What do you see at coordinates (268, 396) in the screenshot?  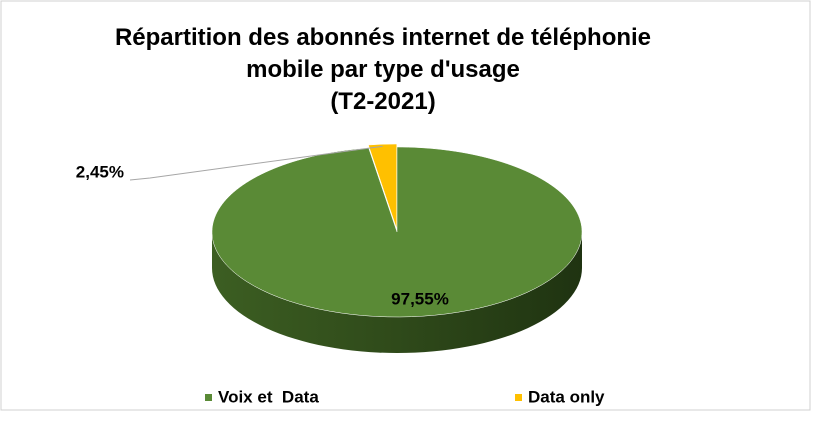 I see `legend-label: Voix et Data` at bounding box center [268, 396].